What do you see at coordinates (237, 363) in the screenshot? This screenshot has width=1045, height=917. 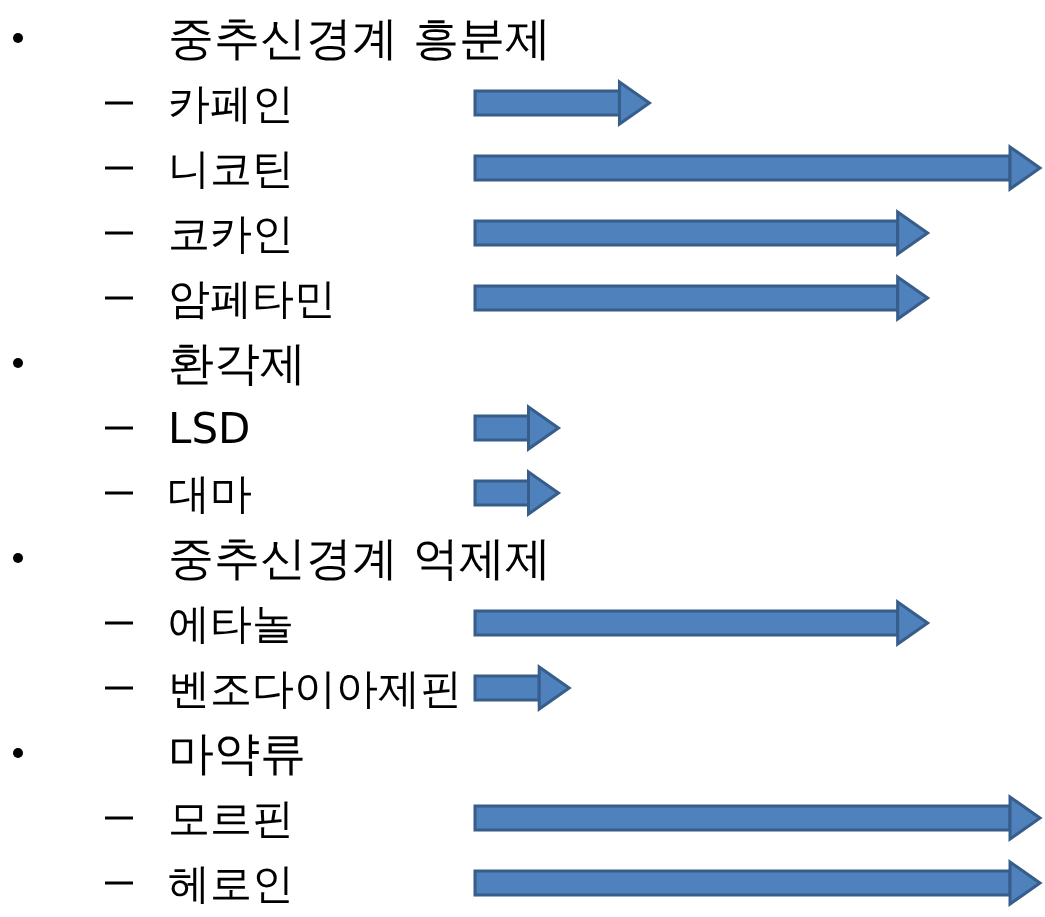 I see `y-tick-label: 환각제` at bounding box center [237, 363].